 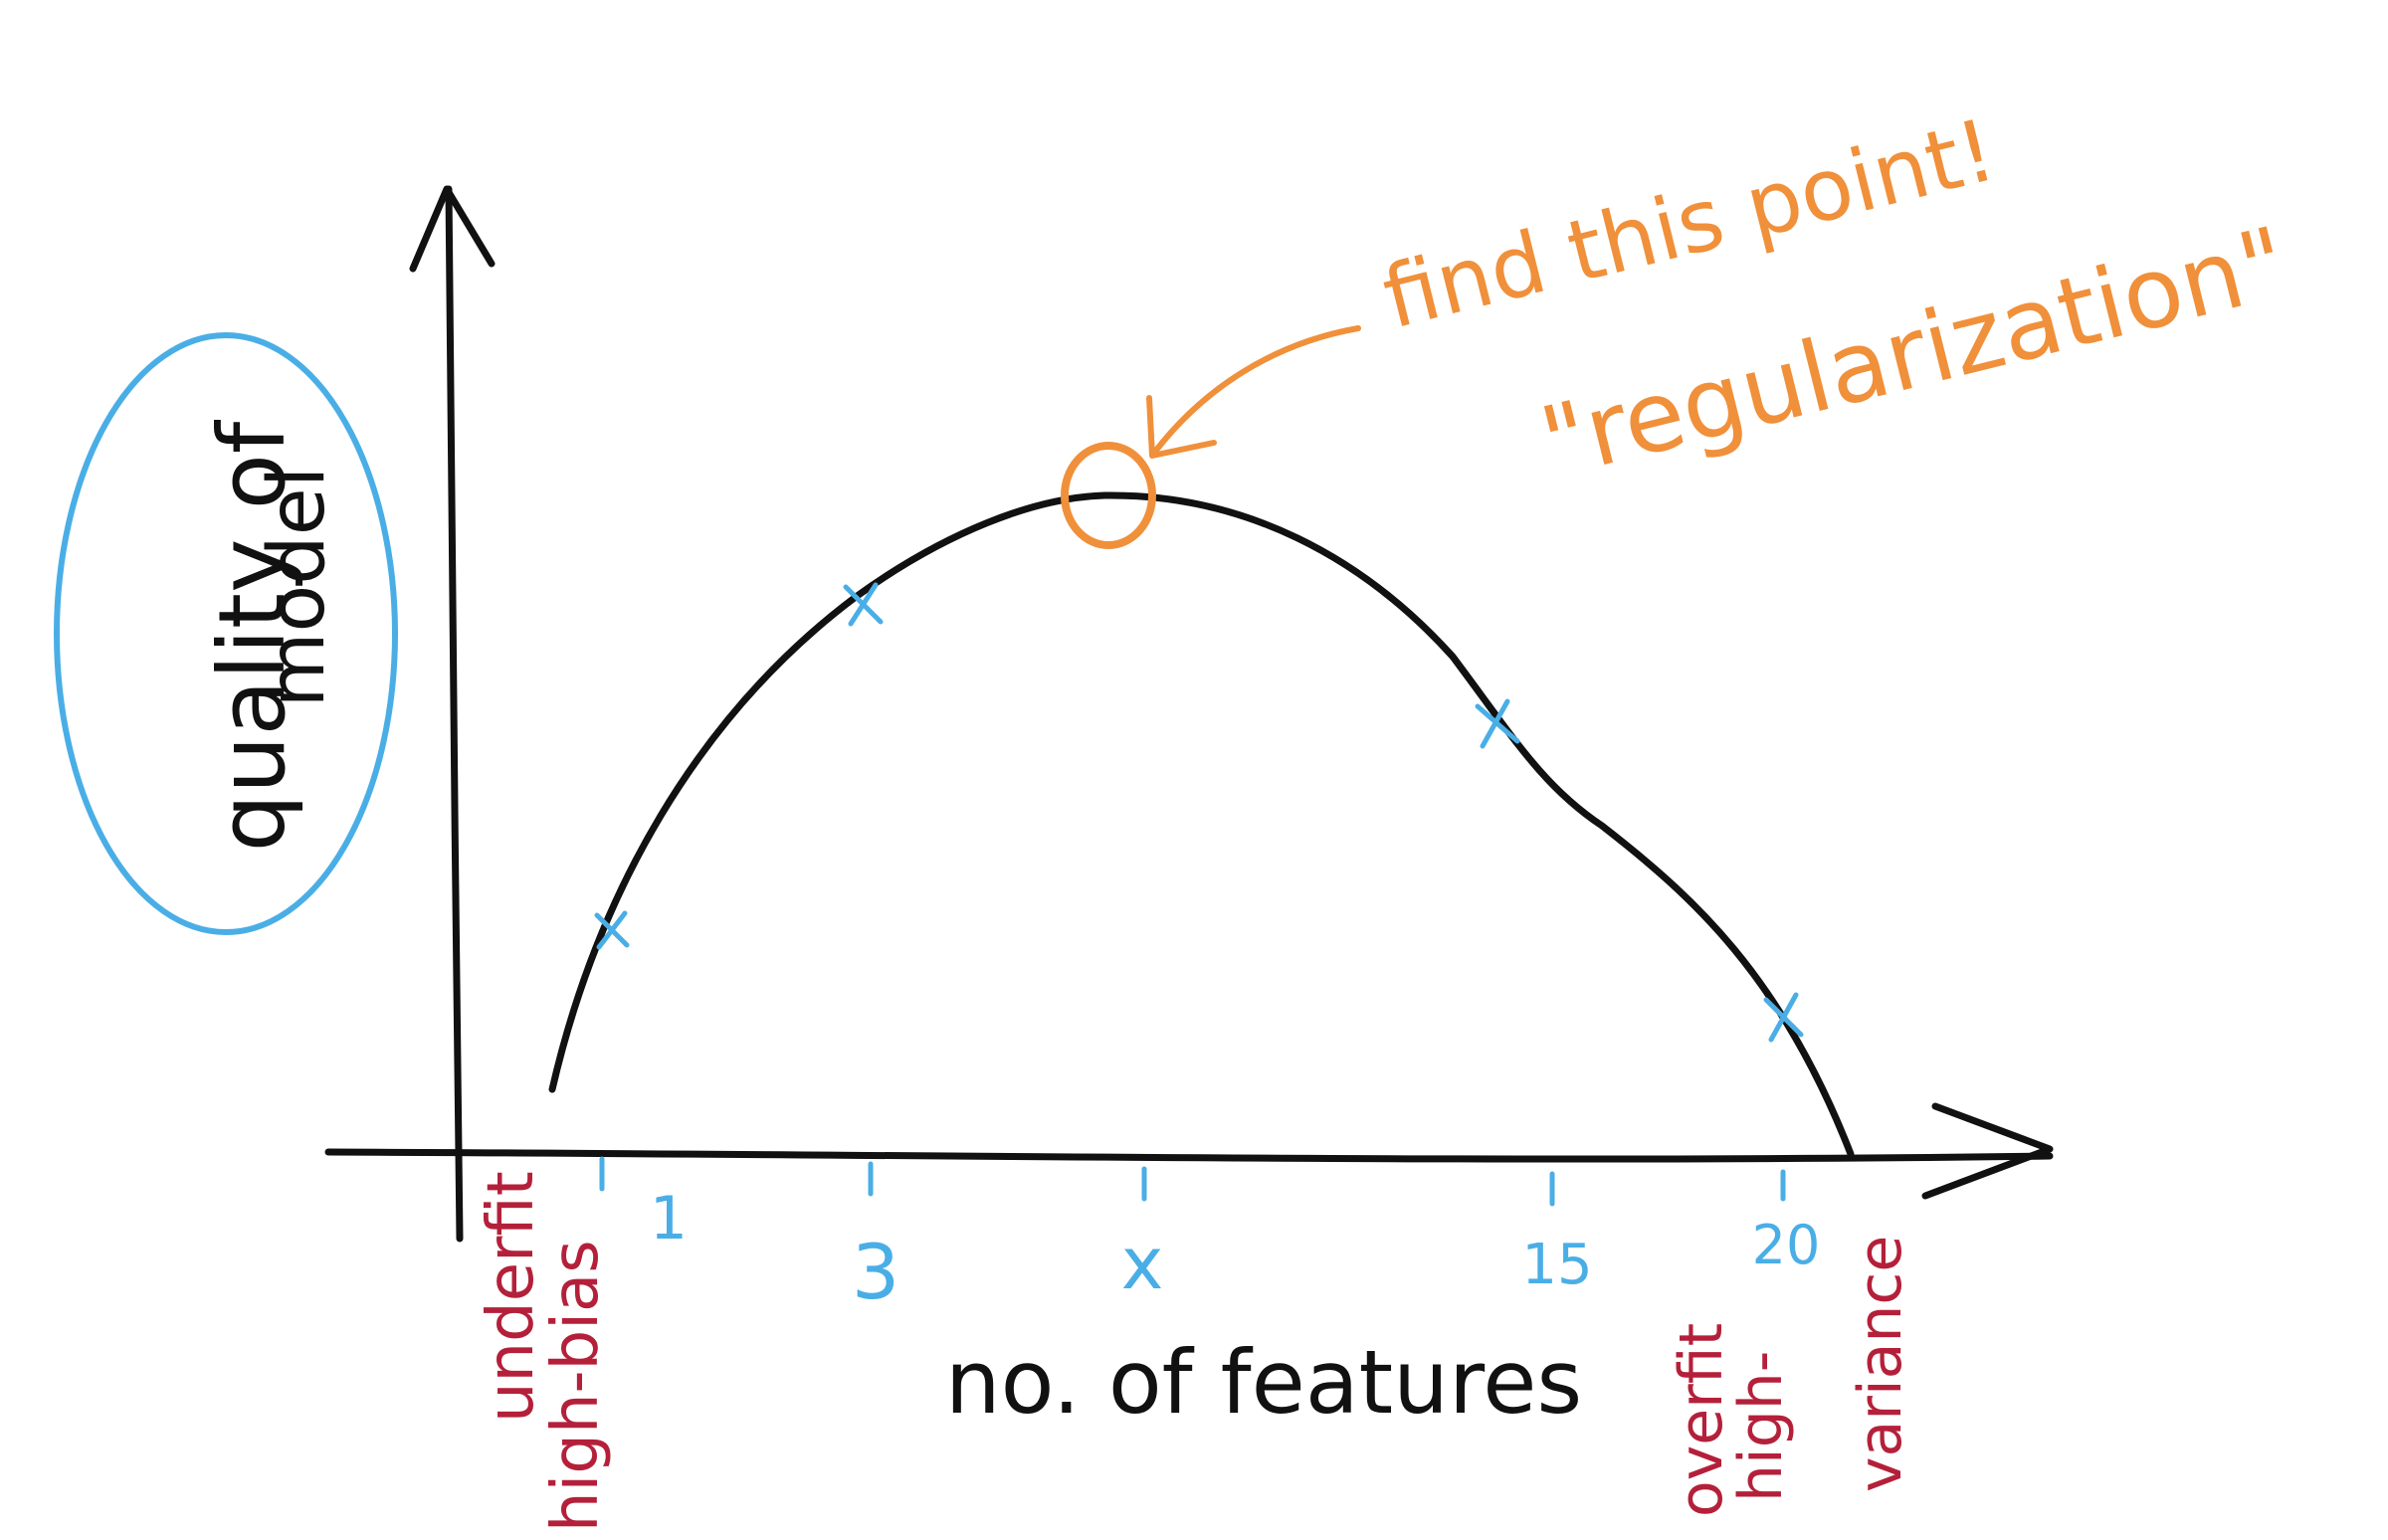 What do you see at coordinates (297, 587) in the screenshot?
I see `y-axis-label-line2: model` at bounding box center [297, 587].